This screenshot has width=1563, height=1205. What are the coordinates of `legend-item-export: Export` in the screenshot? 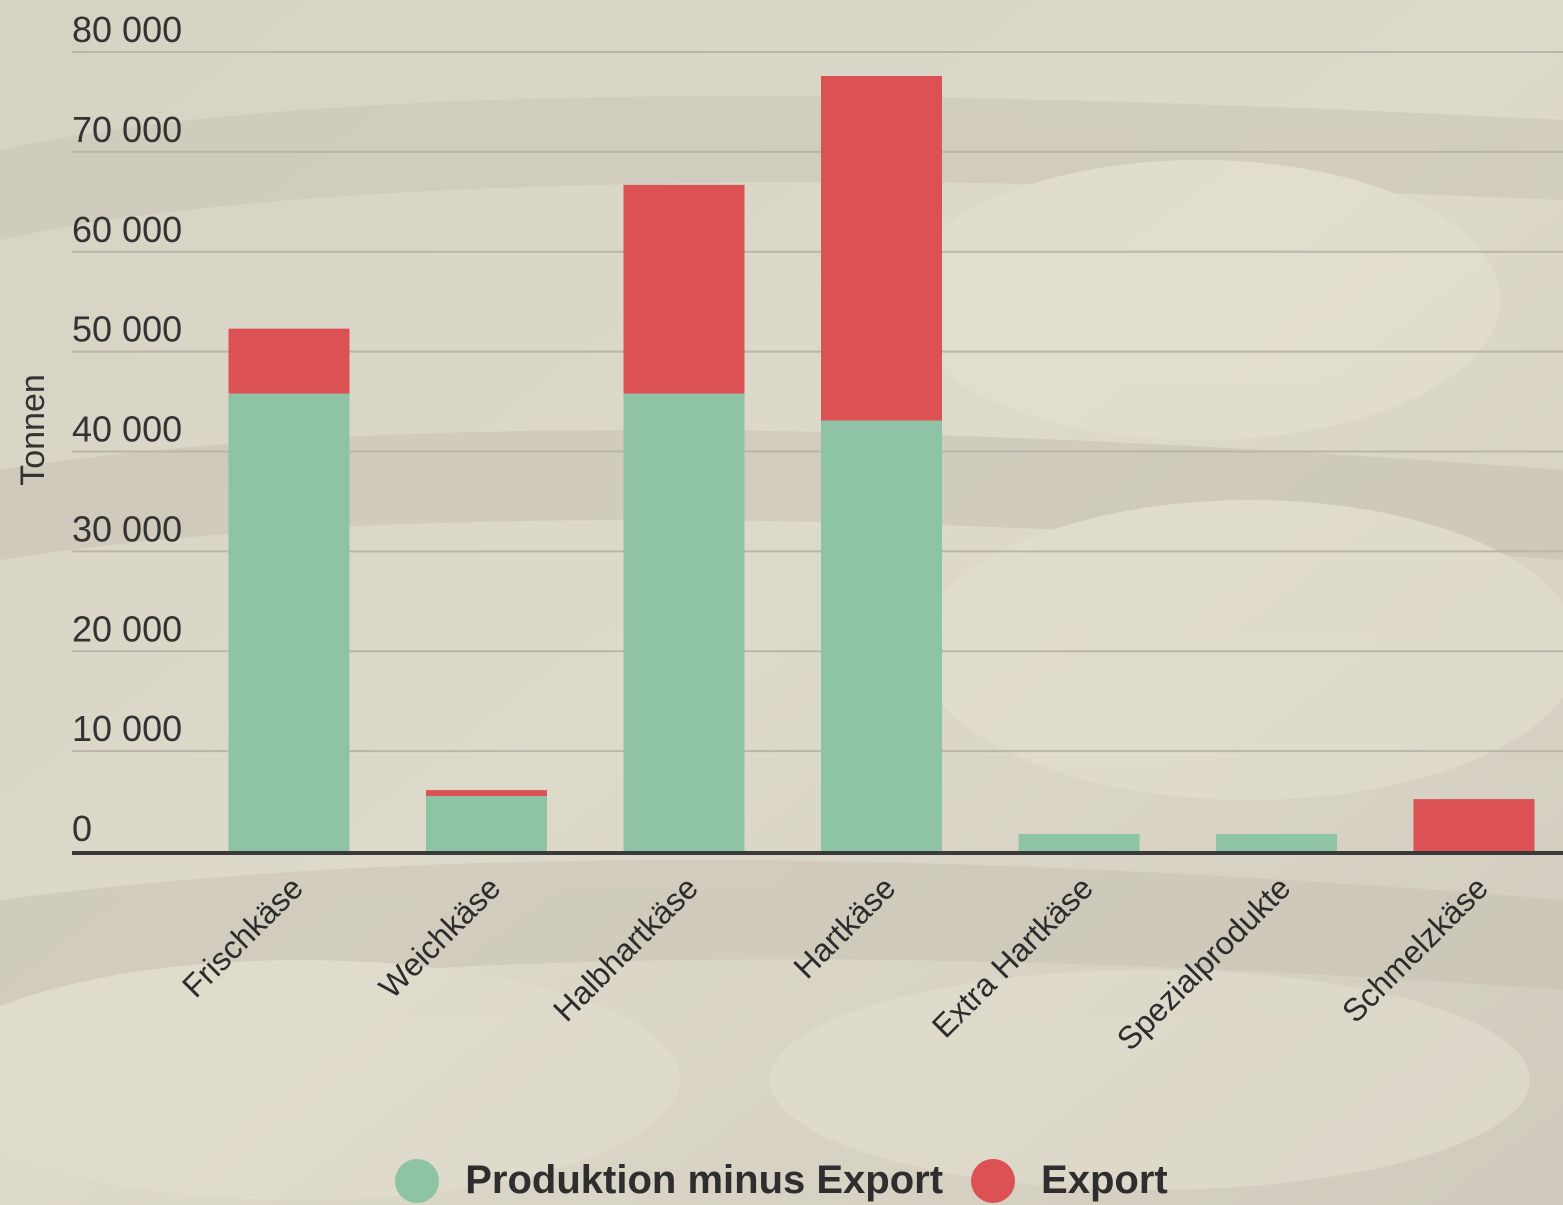 It's located at (1069, 1180).